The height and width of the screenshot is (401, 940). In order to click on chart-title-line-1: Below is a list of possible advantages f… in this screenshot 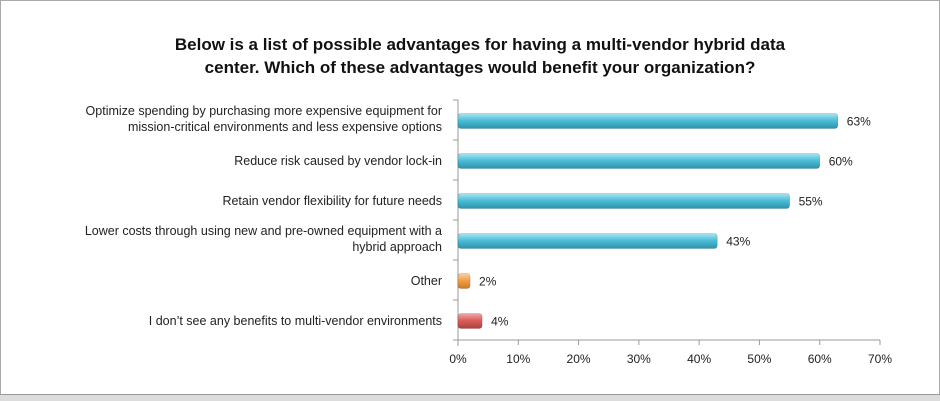, I will do `click(480, 44)`.